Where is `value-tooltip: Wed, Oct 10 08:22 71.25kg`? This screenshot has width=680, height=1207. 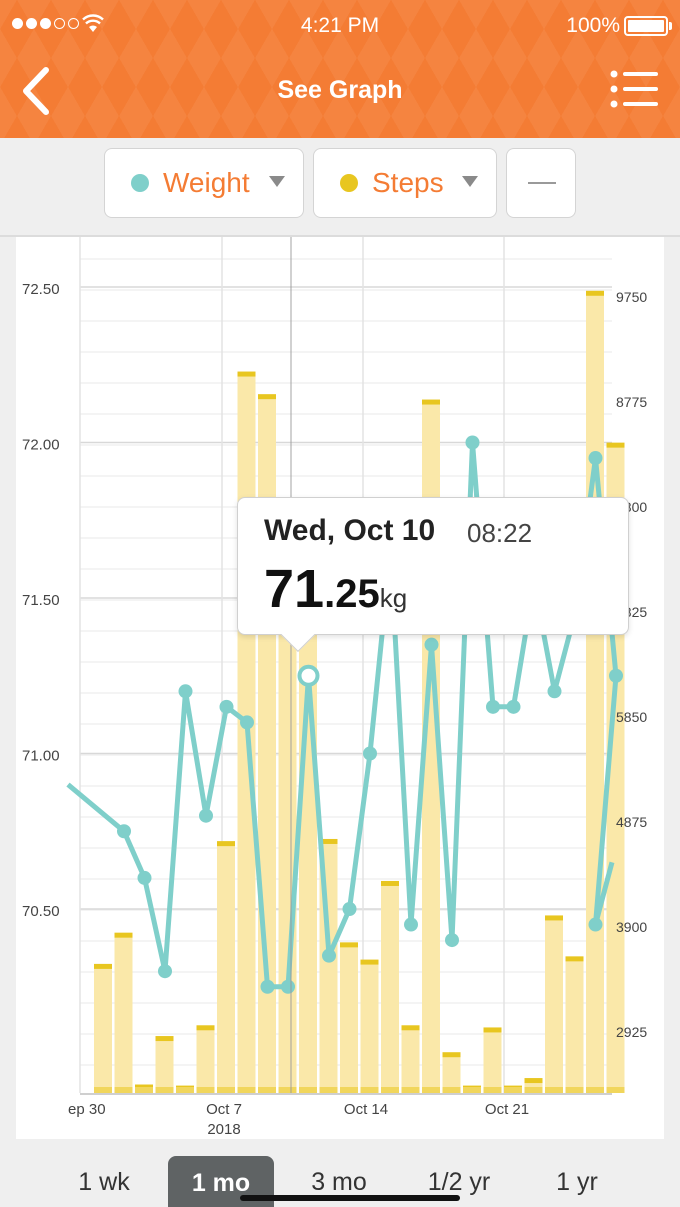
value-tooltip: Wed, Oct 10 08:22 71.25kg is located at coordinates (433, 574).